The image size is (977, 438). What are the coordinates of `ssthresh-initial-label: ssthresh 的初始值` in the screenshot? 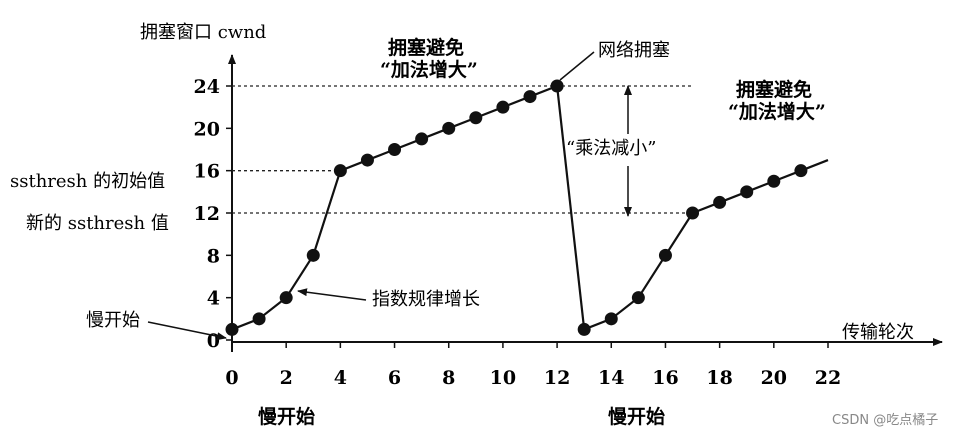 It's located at (87, 181).